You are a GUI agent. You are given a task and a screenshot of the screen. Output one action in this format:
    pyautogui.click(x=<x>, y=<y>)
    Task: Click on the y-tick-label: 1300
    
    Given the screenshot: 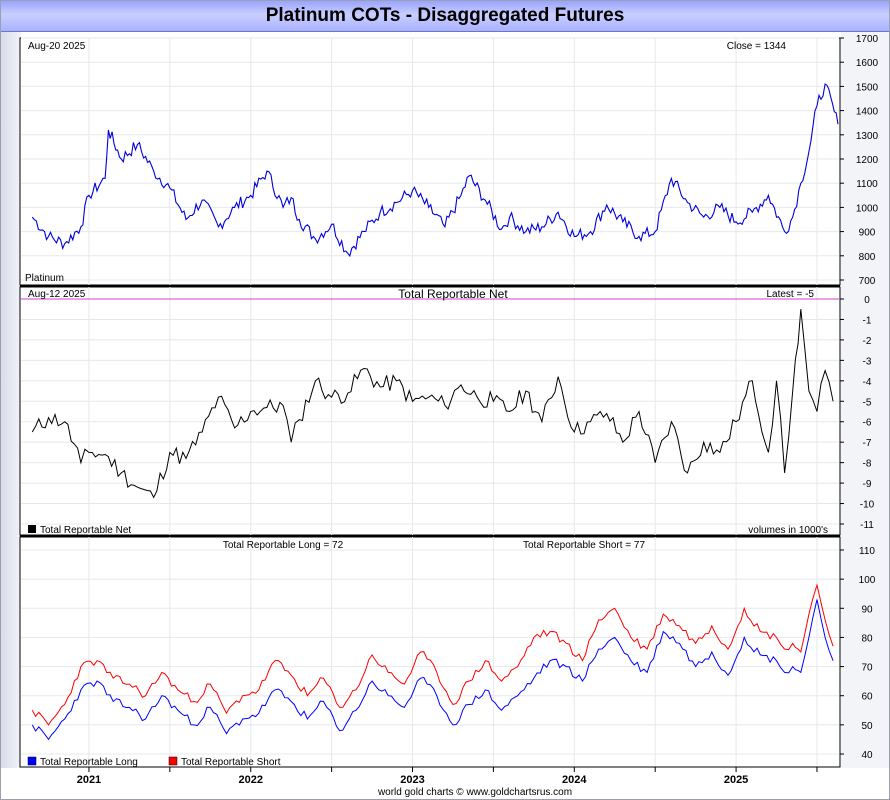 What is the action you would take?
    pyautogui.click(x=867, y=136)
    